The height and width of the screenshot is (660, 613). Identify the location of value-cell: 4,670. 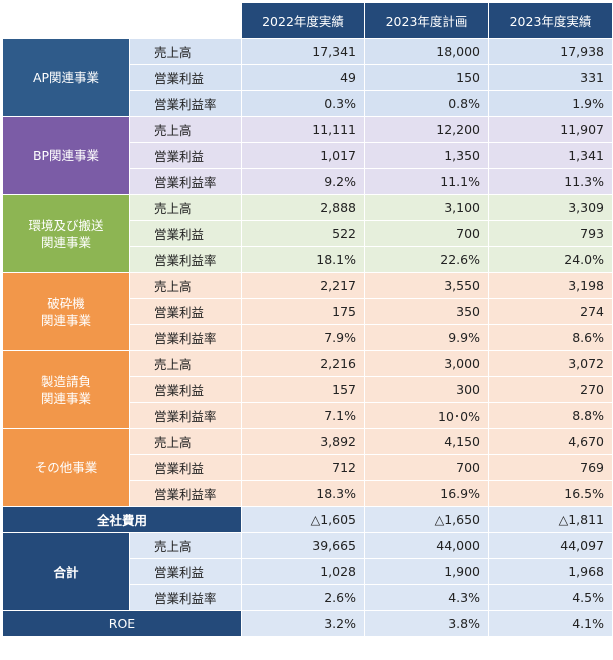
(550, 441).